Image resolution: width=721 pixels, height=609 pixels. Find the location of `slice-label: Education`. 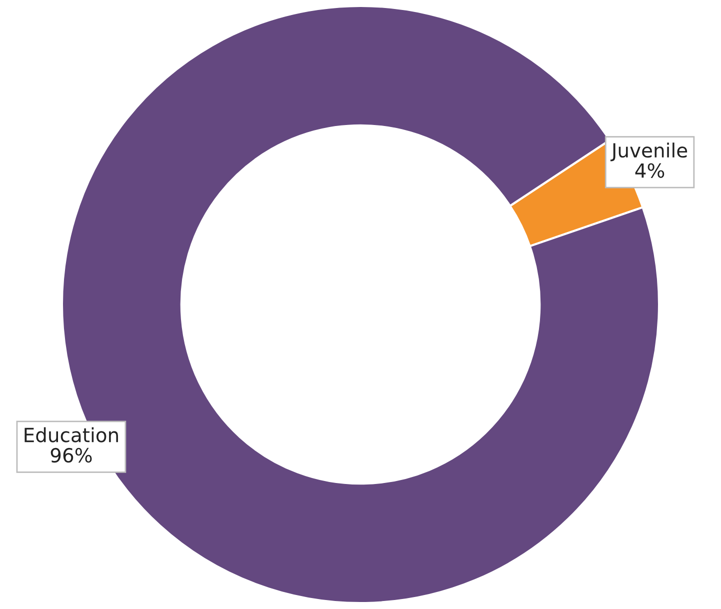

slice-label: Education is located at coordinates (71, 434).